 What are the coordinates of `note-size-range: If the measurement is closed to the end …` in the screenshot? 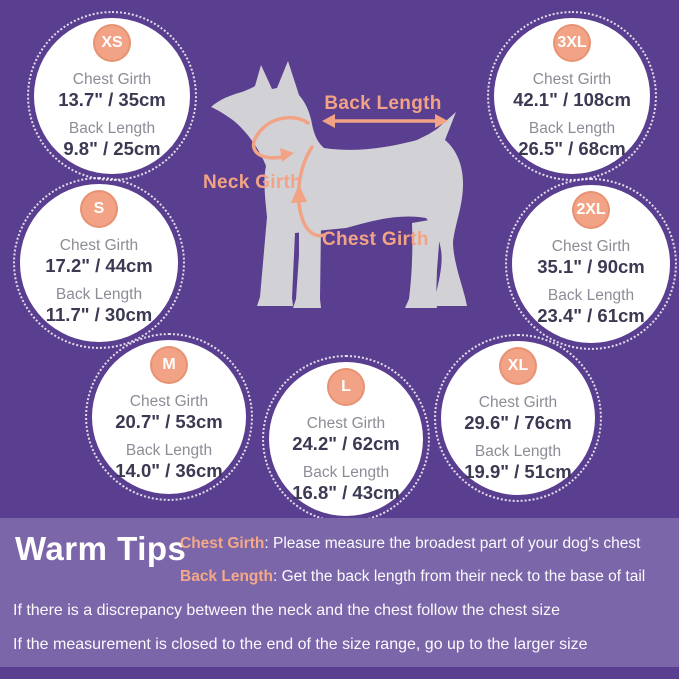 It's located at (300, 644).